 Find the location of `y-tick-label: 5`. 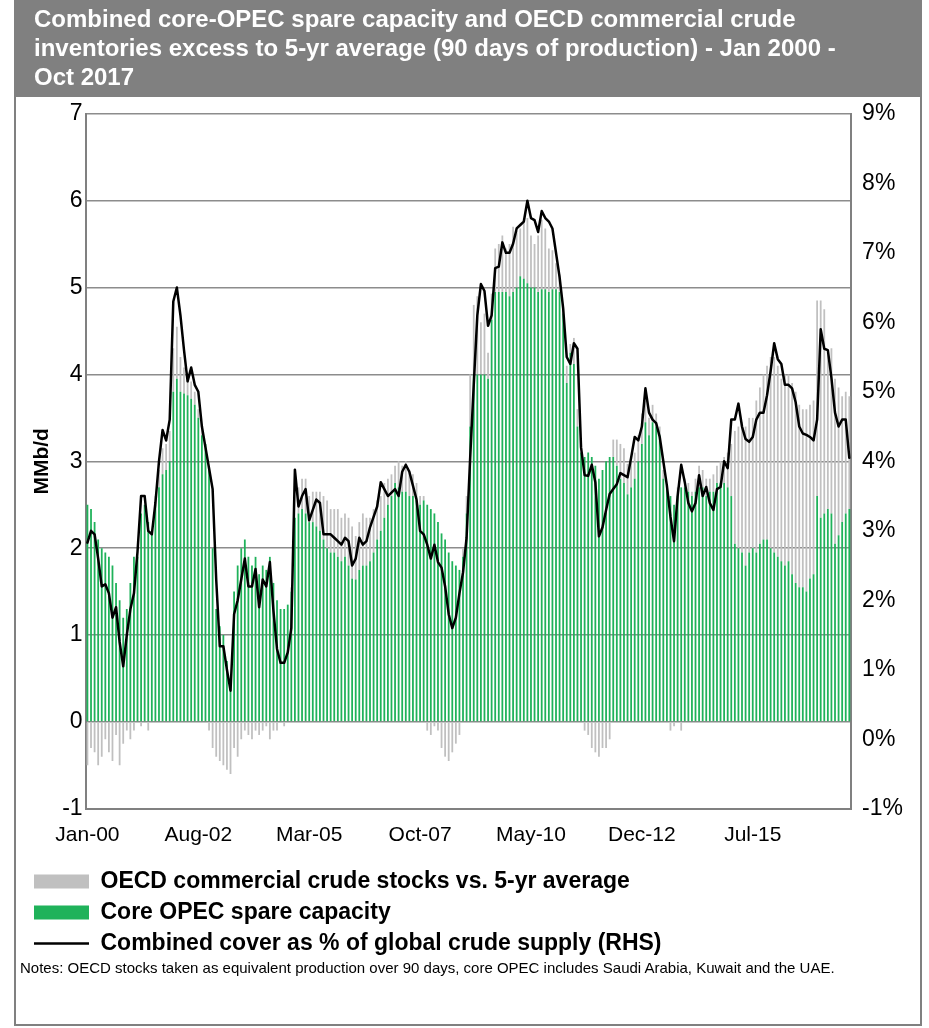

y-tick-label: 5 is located at coordinates (76, 285).